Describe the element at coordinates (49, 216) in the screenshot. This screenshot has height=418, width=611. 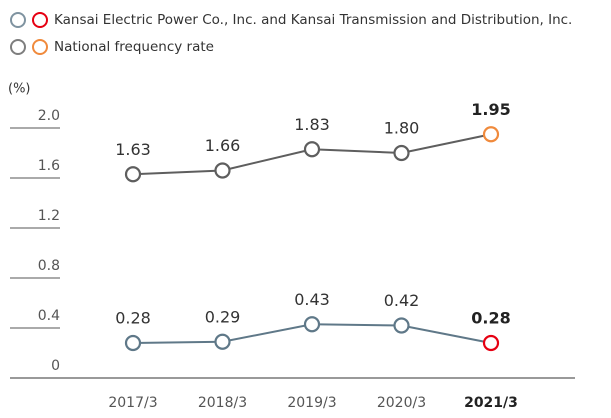
I see `y-tick-label: 1.2` at that location.